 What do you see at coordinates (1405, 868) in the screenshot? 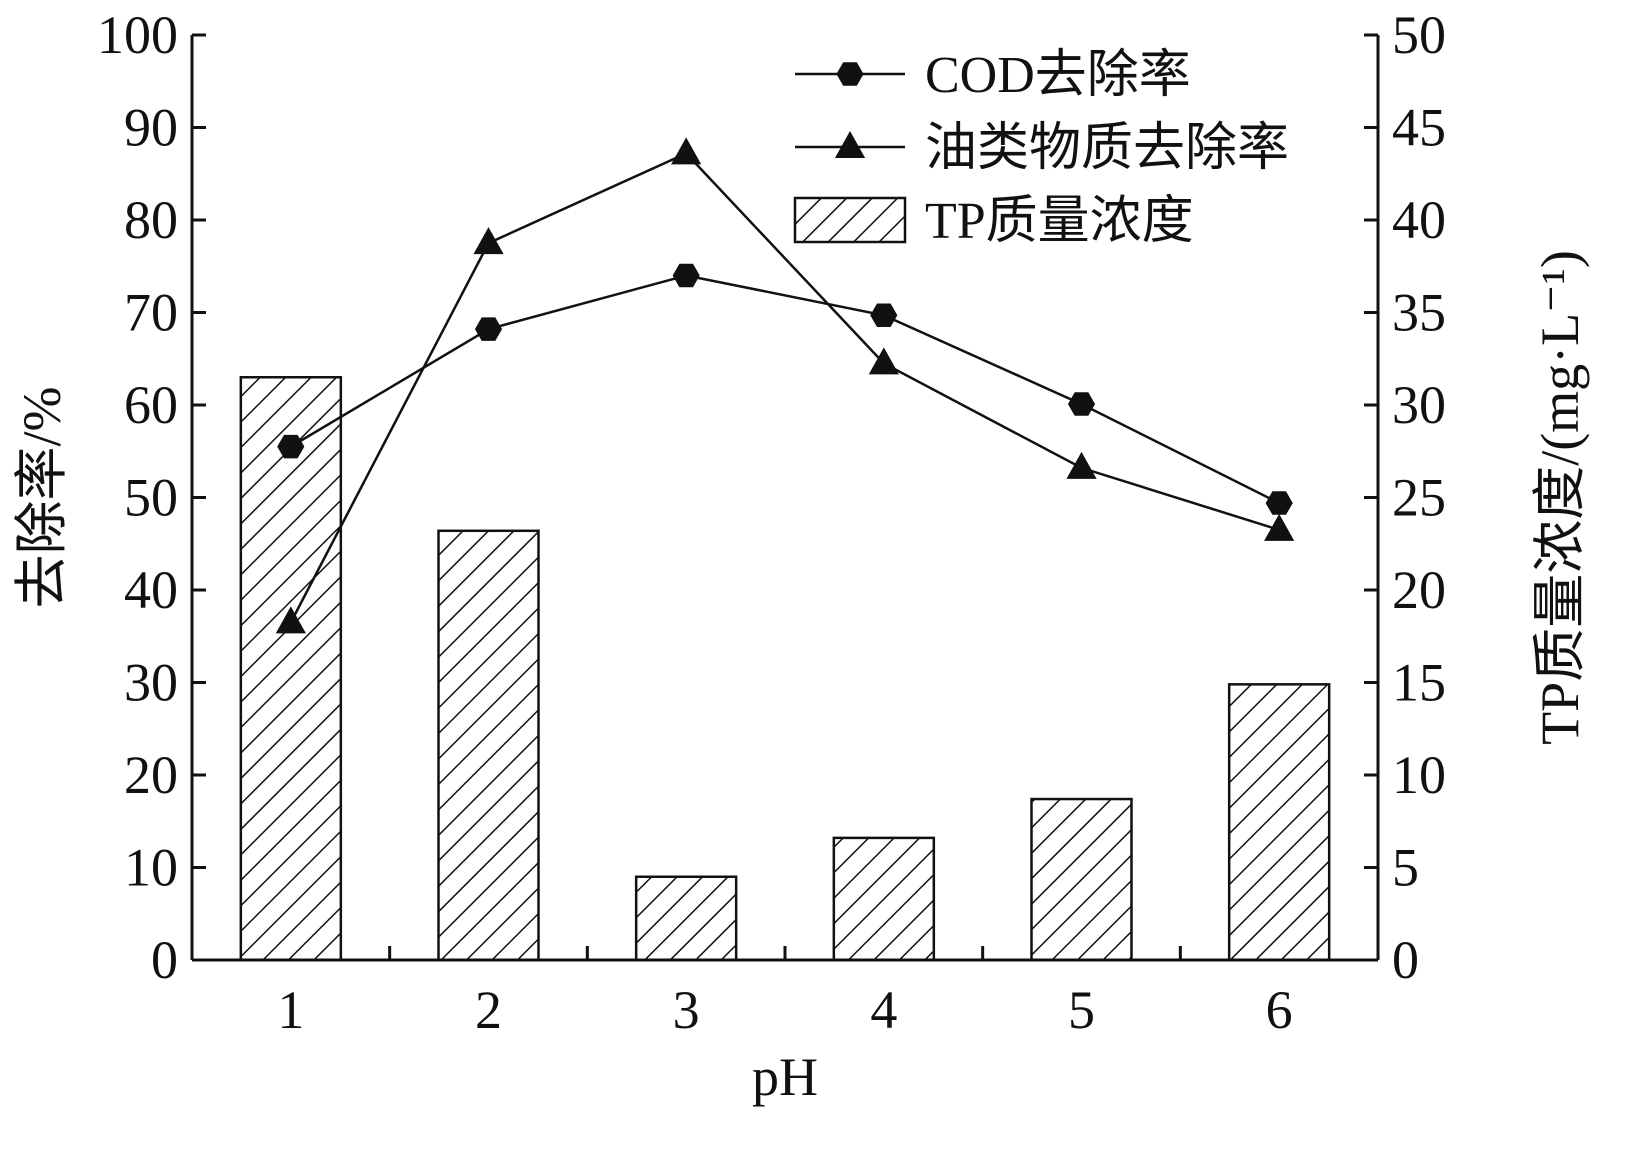
I see `y-right-tick-label: 5` at bounding box center [1405, 868].